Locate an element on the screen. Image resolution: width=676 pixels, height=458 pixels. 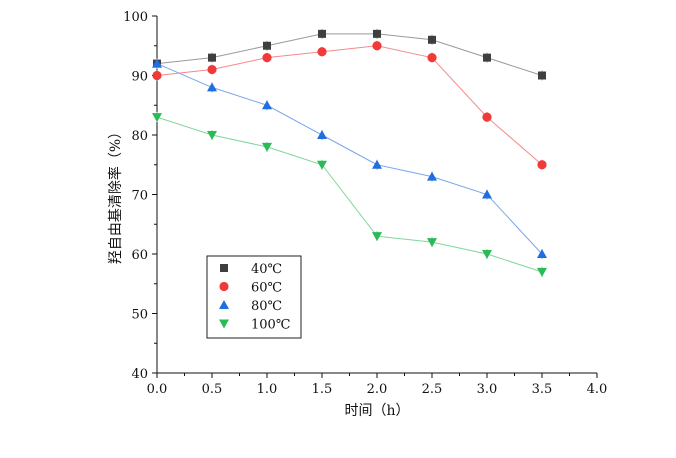
legend-entry: 40℃ is located at coordinates (251, 269).